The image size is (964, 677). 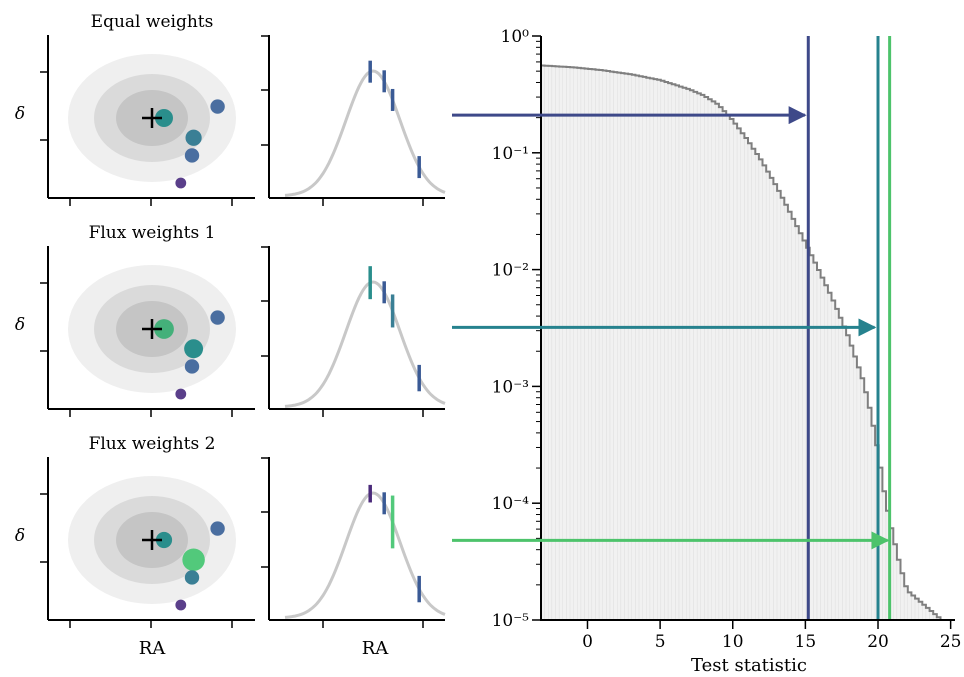 I want to click on x-tick-label: 5, so click(x=660, y=642).